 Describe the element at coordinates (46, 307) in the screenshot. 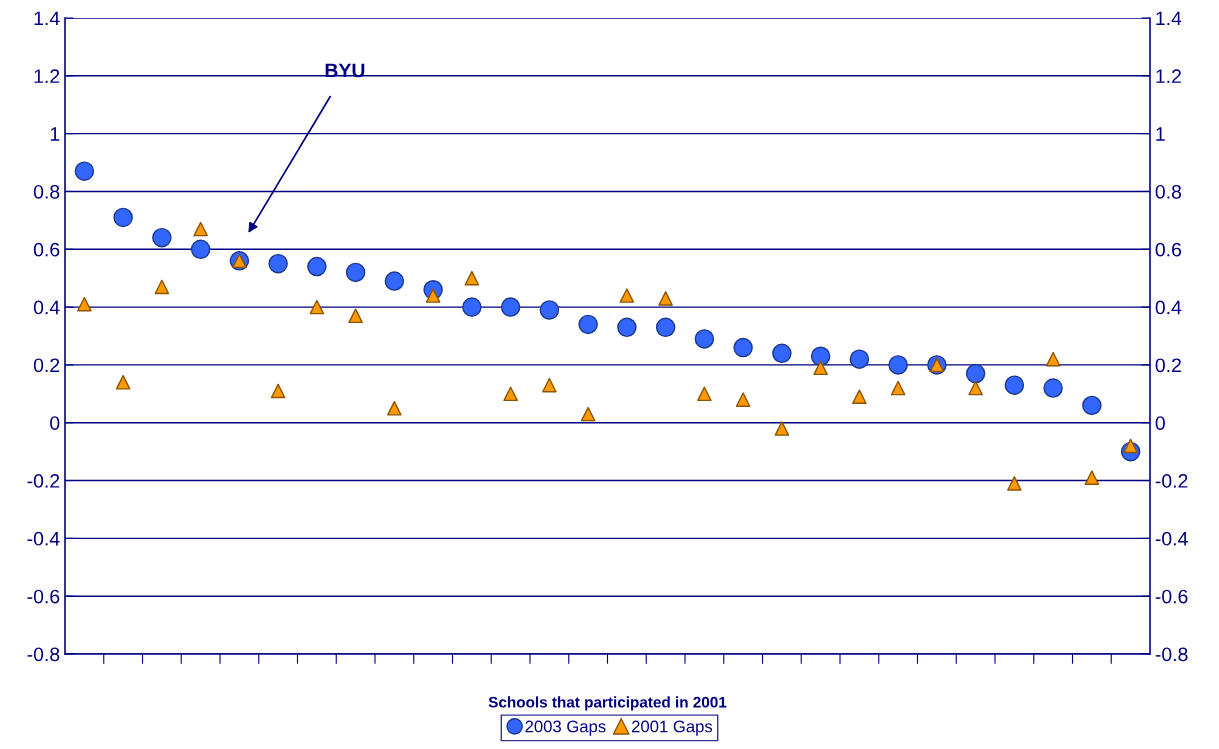

I see `y-tick-label: 0.4` at that location.